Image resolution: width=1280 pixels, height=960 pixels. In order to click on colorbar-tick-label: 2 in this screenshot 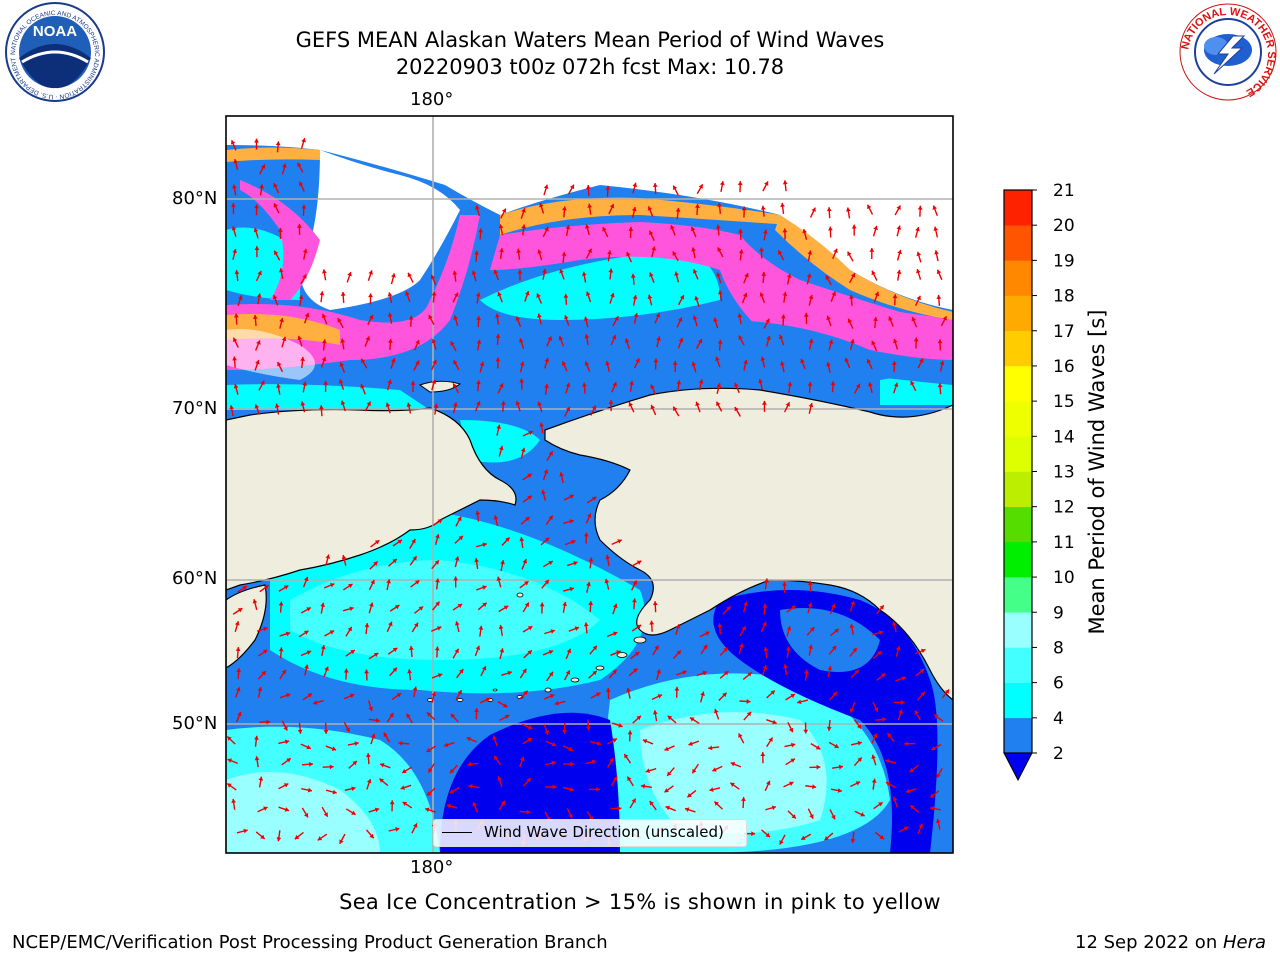, I will do `click(1058, 754)`.